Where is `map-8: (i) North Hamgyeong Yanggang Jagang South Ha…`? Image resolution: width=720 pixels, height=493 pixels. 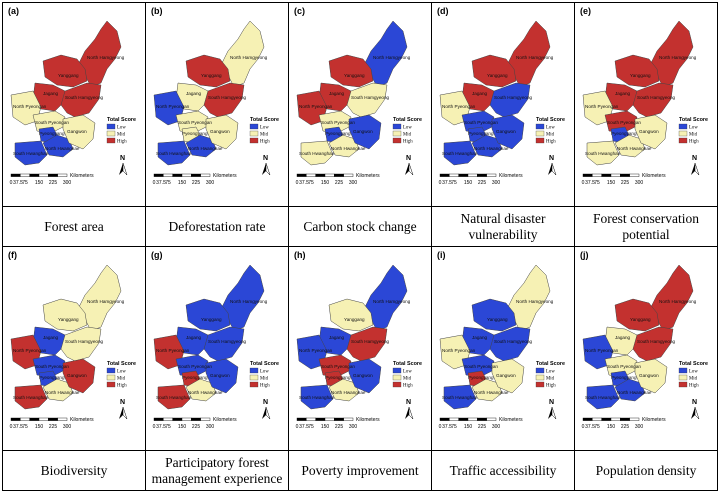
map-8: (i) North Hamgyeong Yanggang Jagang South Ha… is located at coordinates (501, 340).